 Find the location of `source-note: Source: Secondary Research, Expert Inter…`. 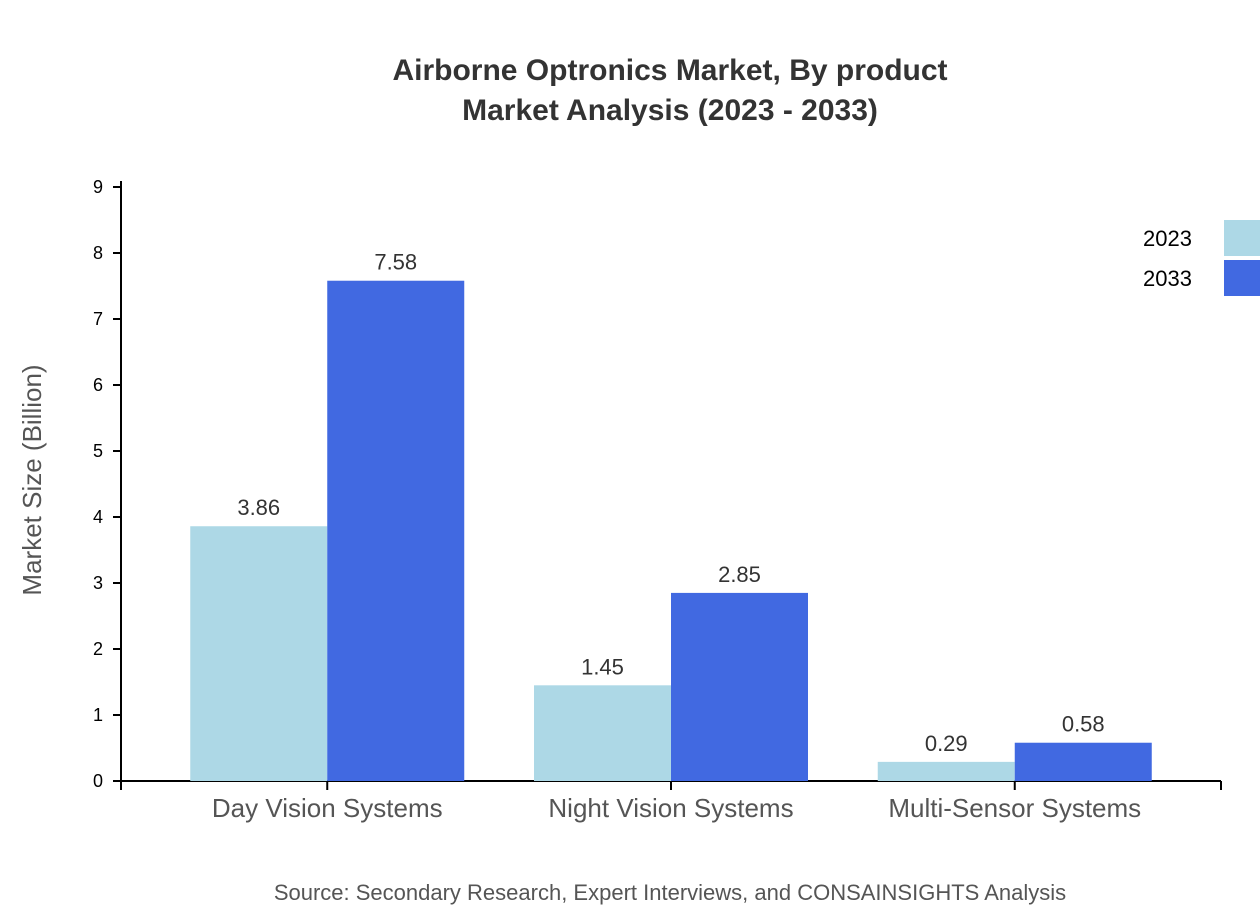

source-note: Source: Secondary Research, Expert Inter… is located at coordinates (670, 892).